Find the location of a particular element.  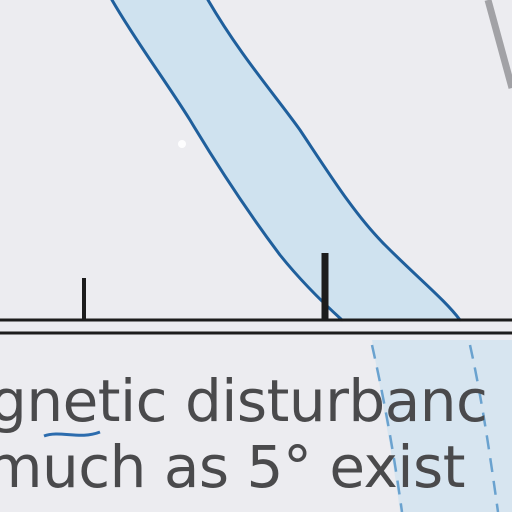

map-note-line-1: gnetic disturbanc is located at coordinates (244, 401).